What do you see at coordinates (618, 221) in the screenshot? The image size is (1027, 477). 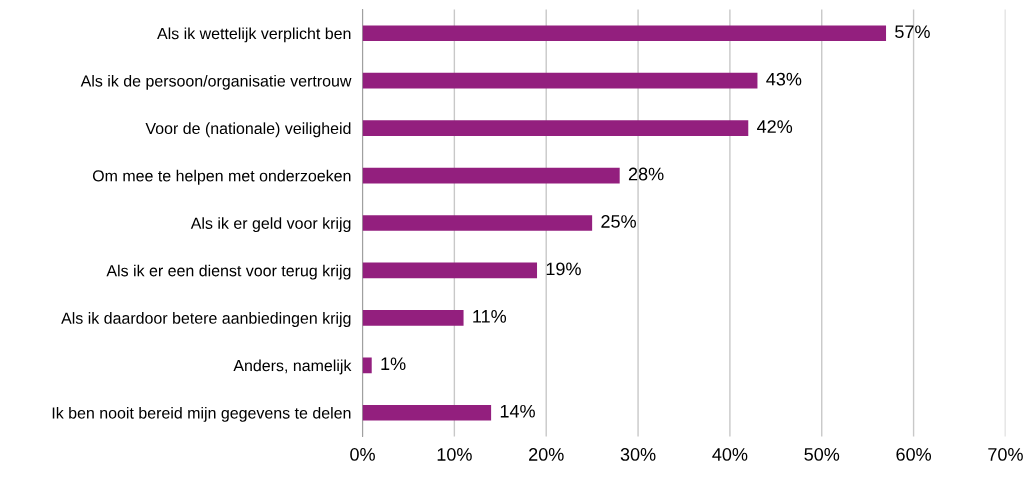 I see `data-label: 25%` at bounding box center [618, 221].